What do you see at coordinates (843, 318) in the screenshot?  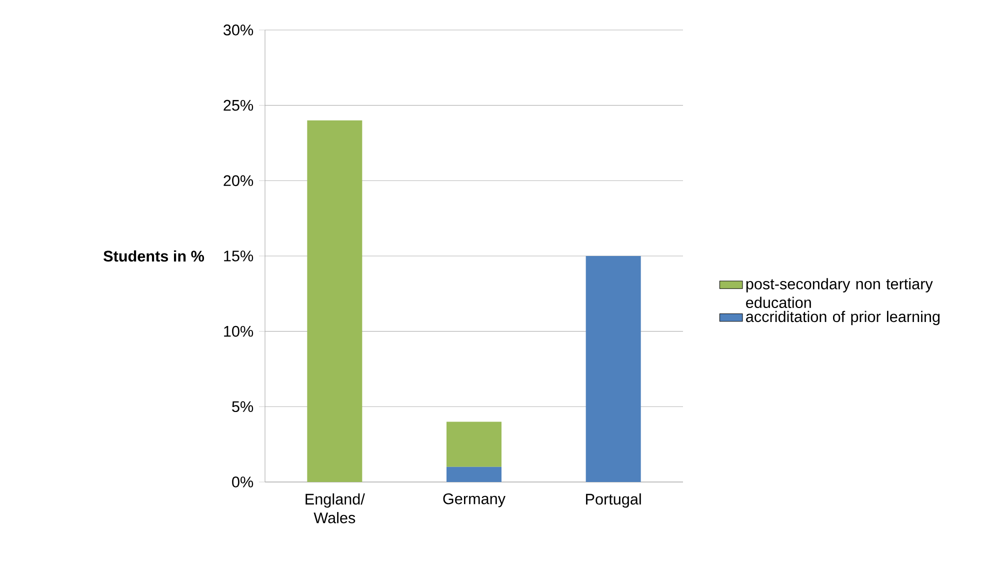 I see `legend-label: accriditation of prior learning` at bounding box center [843, 318].